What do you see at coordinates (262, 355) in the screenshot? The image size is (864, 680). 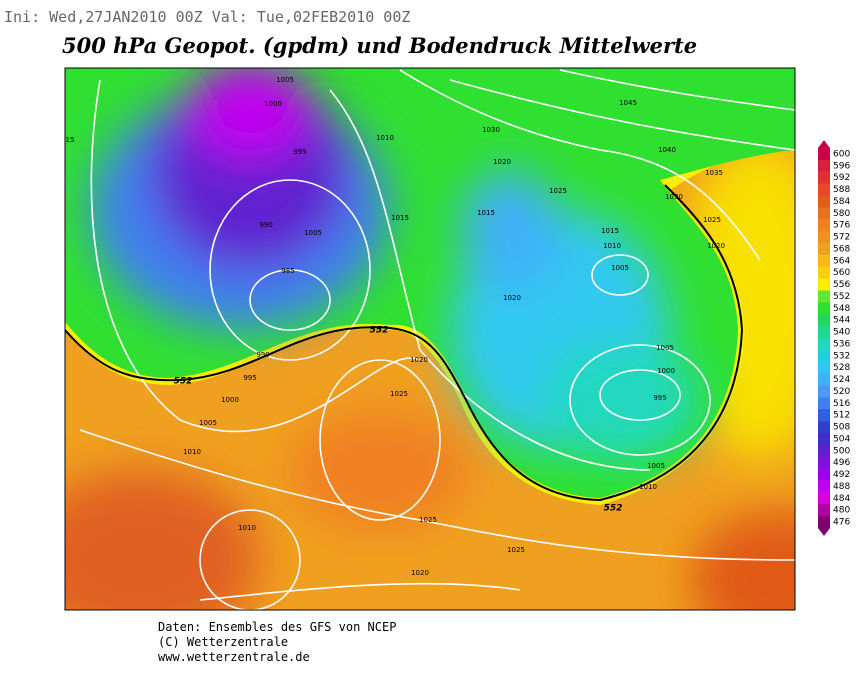 I see `isobar-label: 990` at bounding box center [262, 355].